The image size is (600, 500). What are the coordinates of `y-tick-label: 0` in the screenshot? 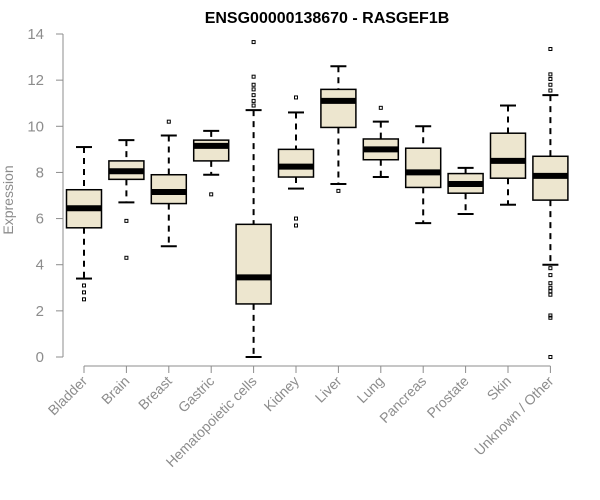 It's located at (40, 357).